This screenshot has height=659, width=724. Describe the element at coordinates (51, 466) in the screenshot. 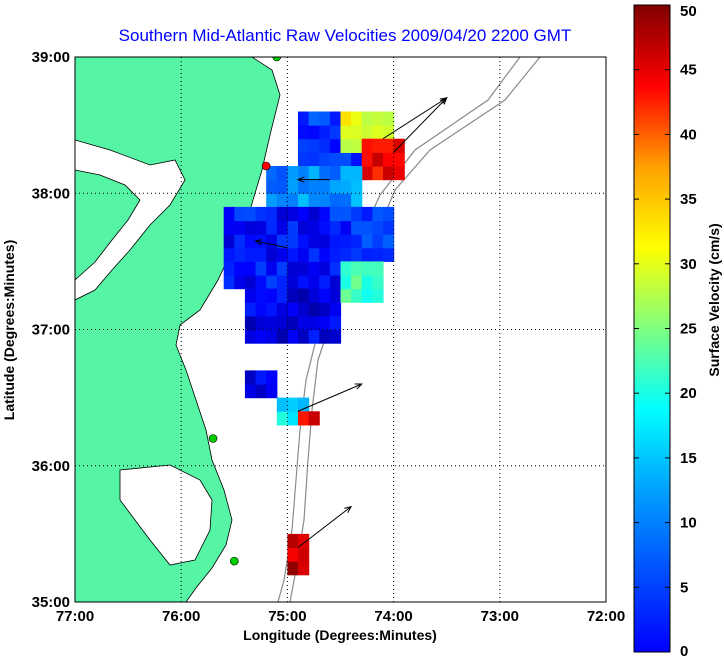

I see `y-tick-label: 36:00` at that location.